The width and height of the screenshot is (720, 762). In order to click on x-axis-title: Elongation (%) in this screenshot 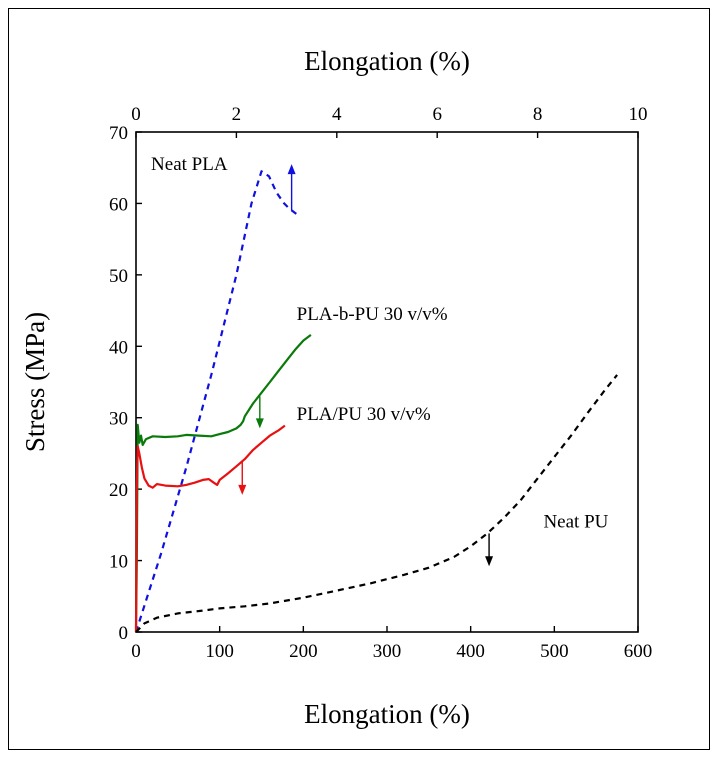, I will do `click(387, 714)`.